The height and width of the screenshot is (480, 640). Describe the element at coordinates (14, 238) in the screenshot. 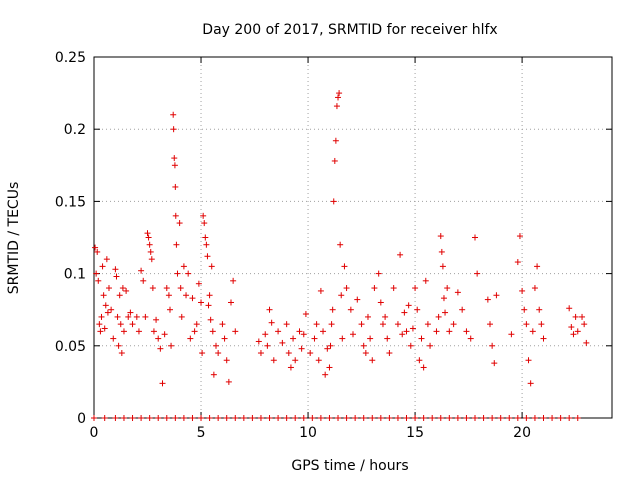

I see `y-axis-label: SRMTID / TECUs` at that location.